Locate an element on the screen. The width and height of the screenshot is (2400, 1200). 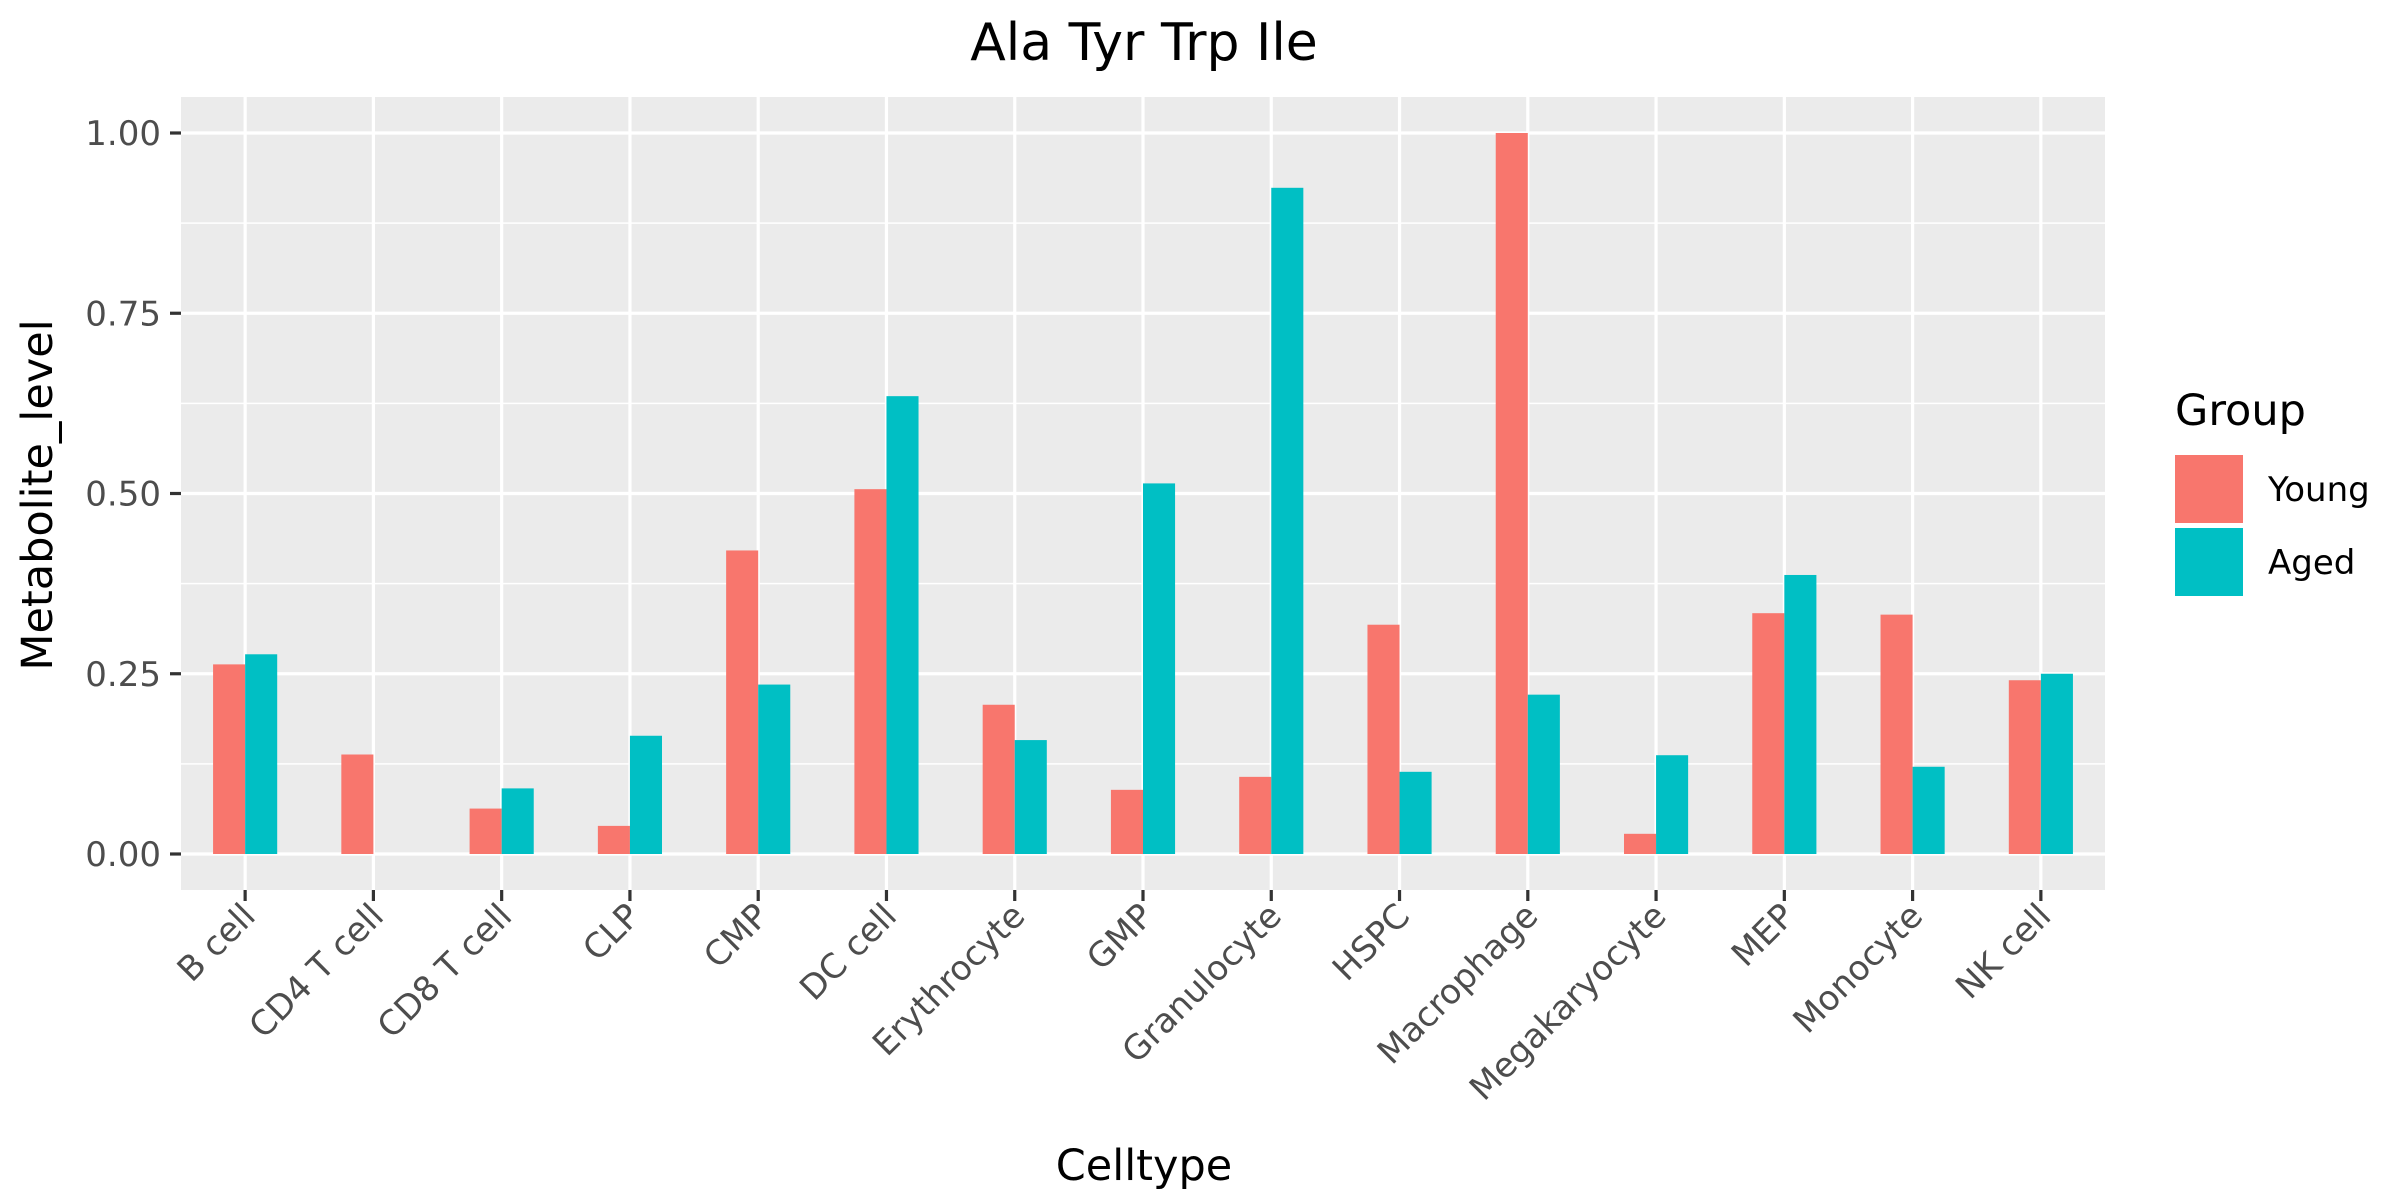
bar-young-gmp is located at coordinates (1126, 821).